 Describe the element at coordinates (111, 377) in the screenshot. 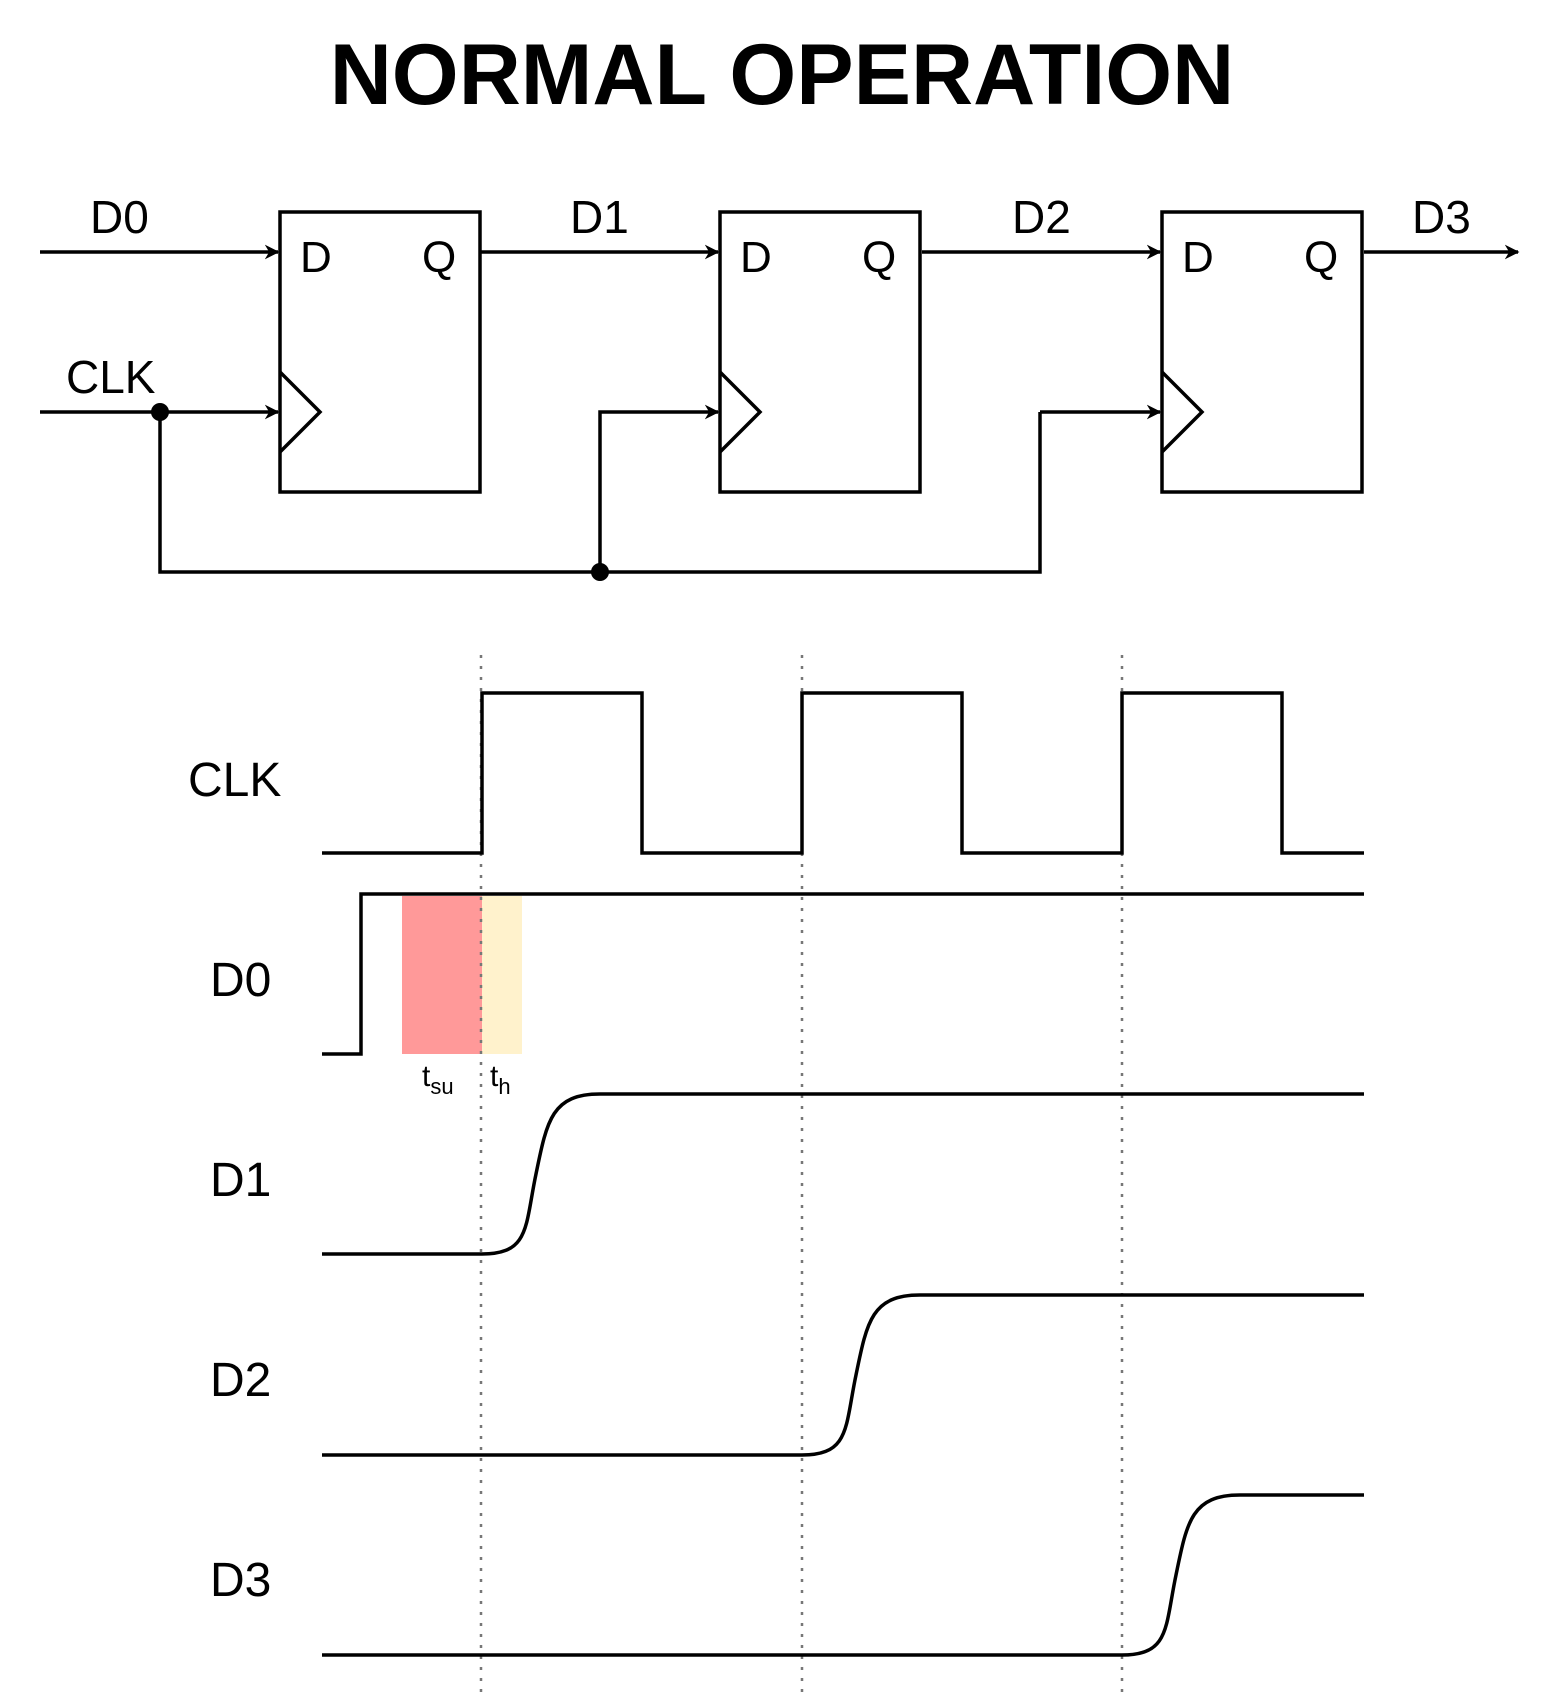

I see `clk-wire-label: CLK` at that location.